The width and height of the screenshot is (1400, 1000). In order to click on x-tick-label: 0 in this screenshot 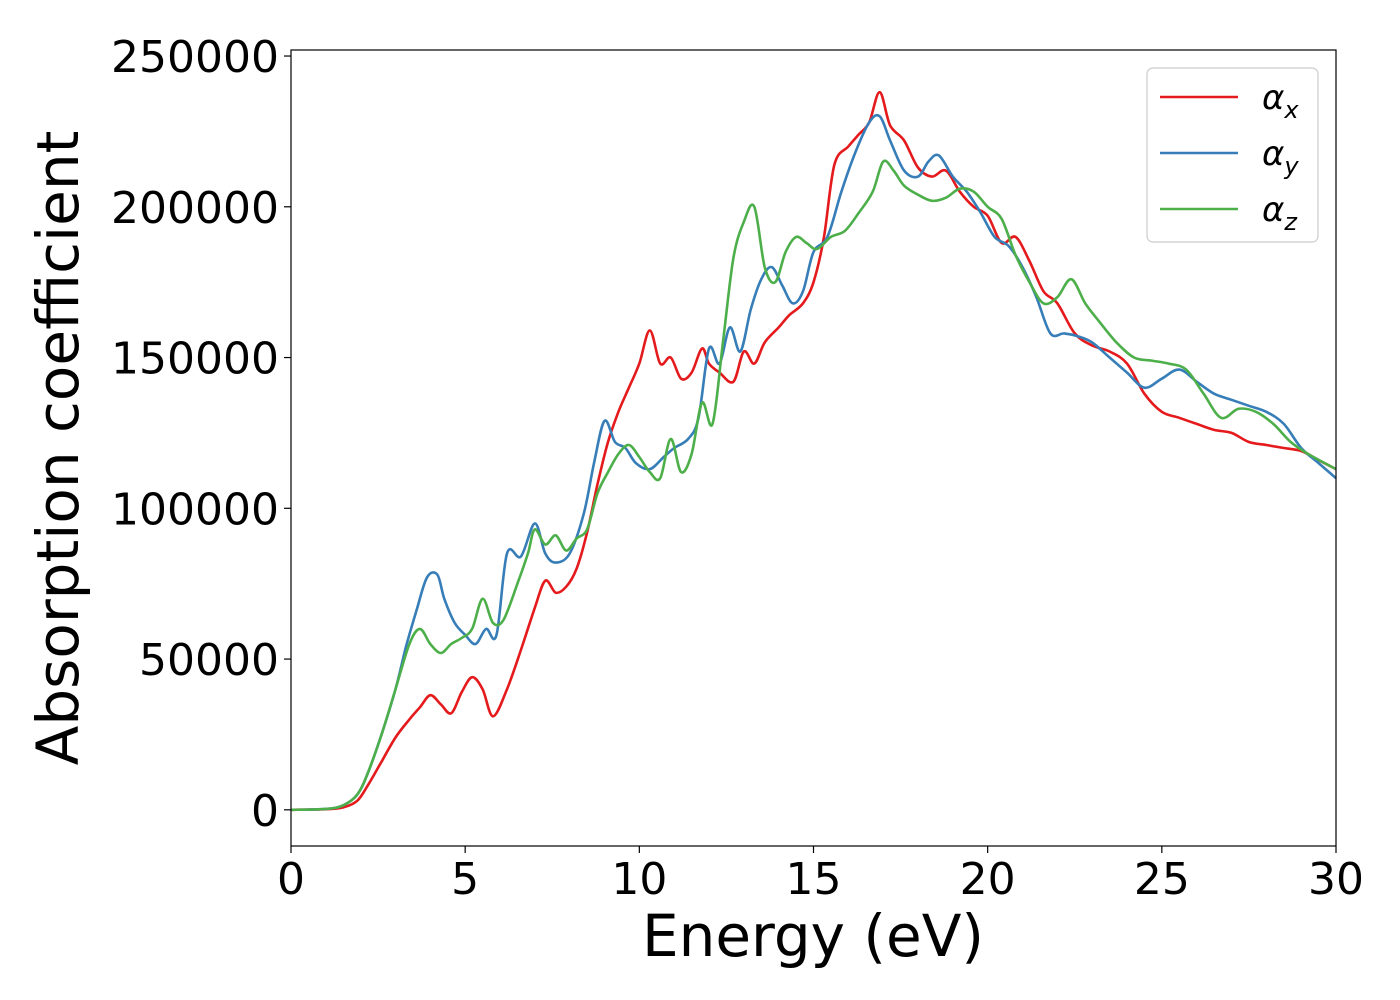, I will do `click(291, 879)`.